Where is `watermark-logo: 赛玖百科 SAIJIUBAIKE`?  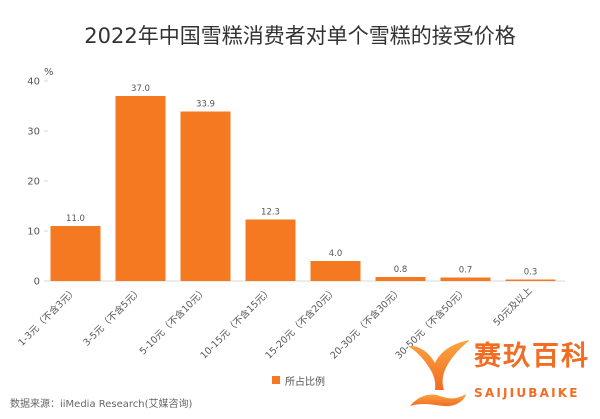
watermark-logo: 赛玖百科 SAIJIUBAIKE is located at coordinates (501, 371).